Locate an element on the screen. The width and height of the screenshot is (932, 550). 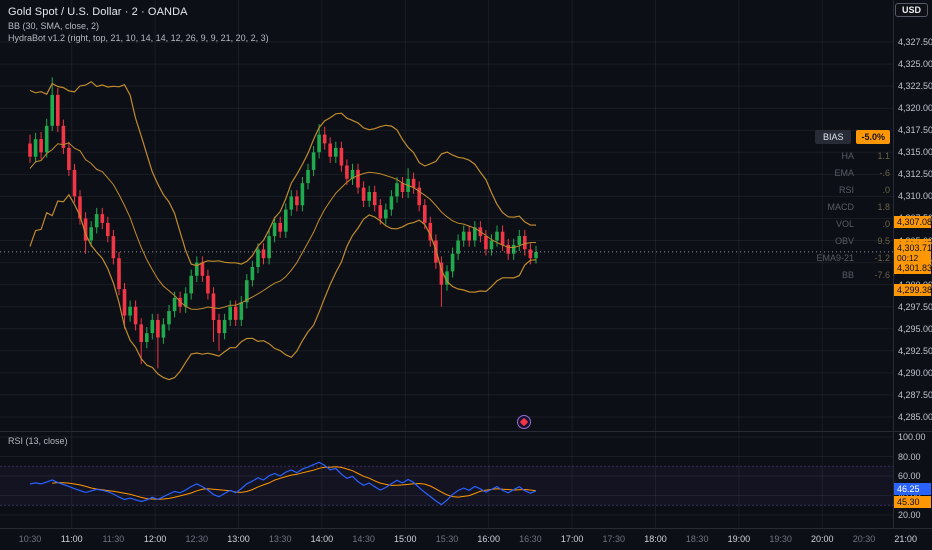
time-label: 20:30 is located at coordinates (864, 539).